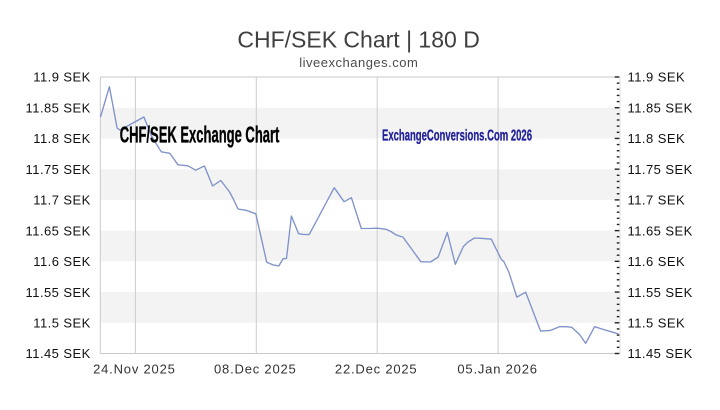 Image resolution: width=720 pixels, height=410 pixels. Describe the element at coordinates (376, 369) in the screenshot. I see `svg-text: 22.Dec 2025` at that location.